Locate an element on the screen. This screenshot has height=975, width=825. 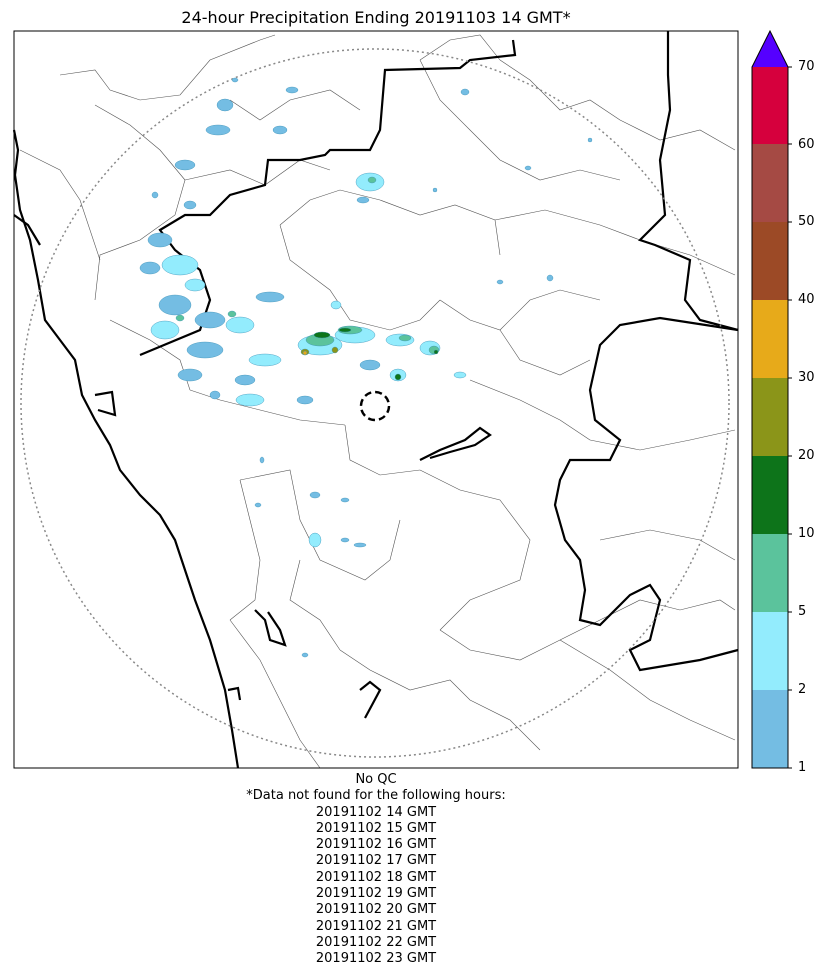
colorbar is located at coordinates (771, 399).